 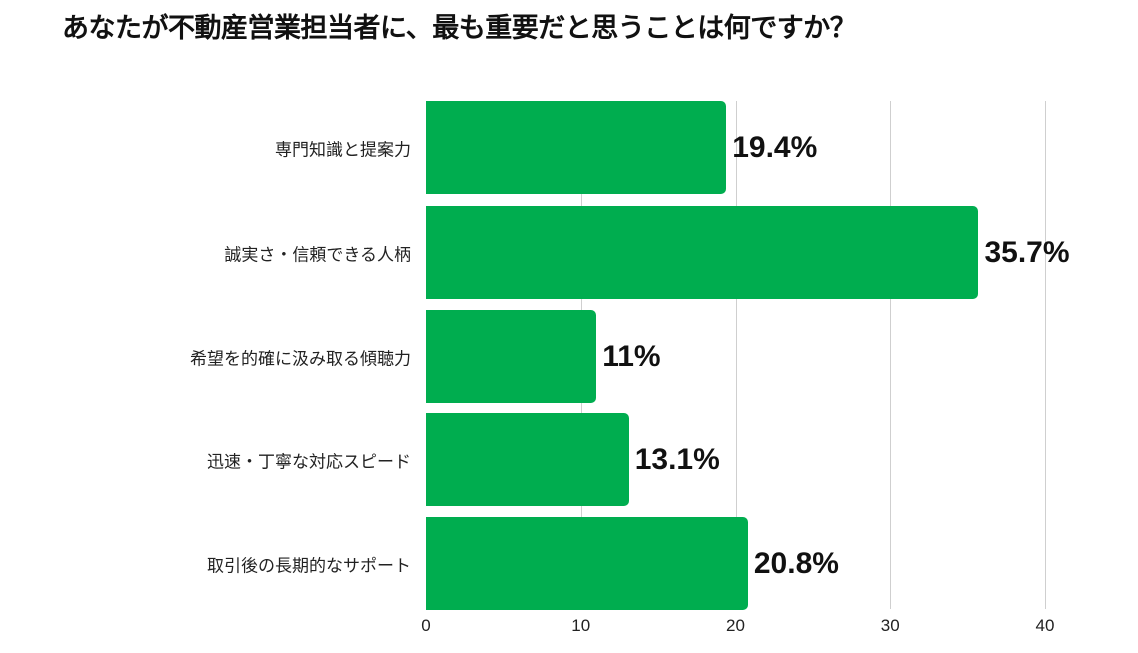 I want to click on bar-row: 35.7%, so click(x=748, y=252).